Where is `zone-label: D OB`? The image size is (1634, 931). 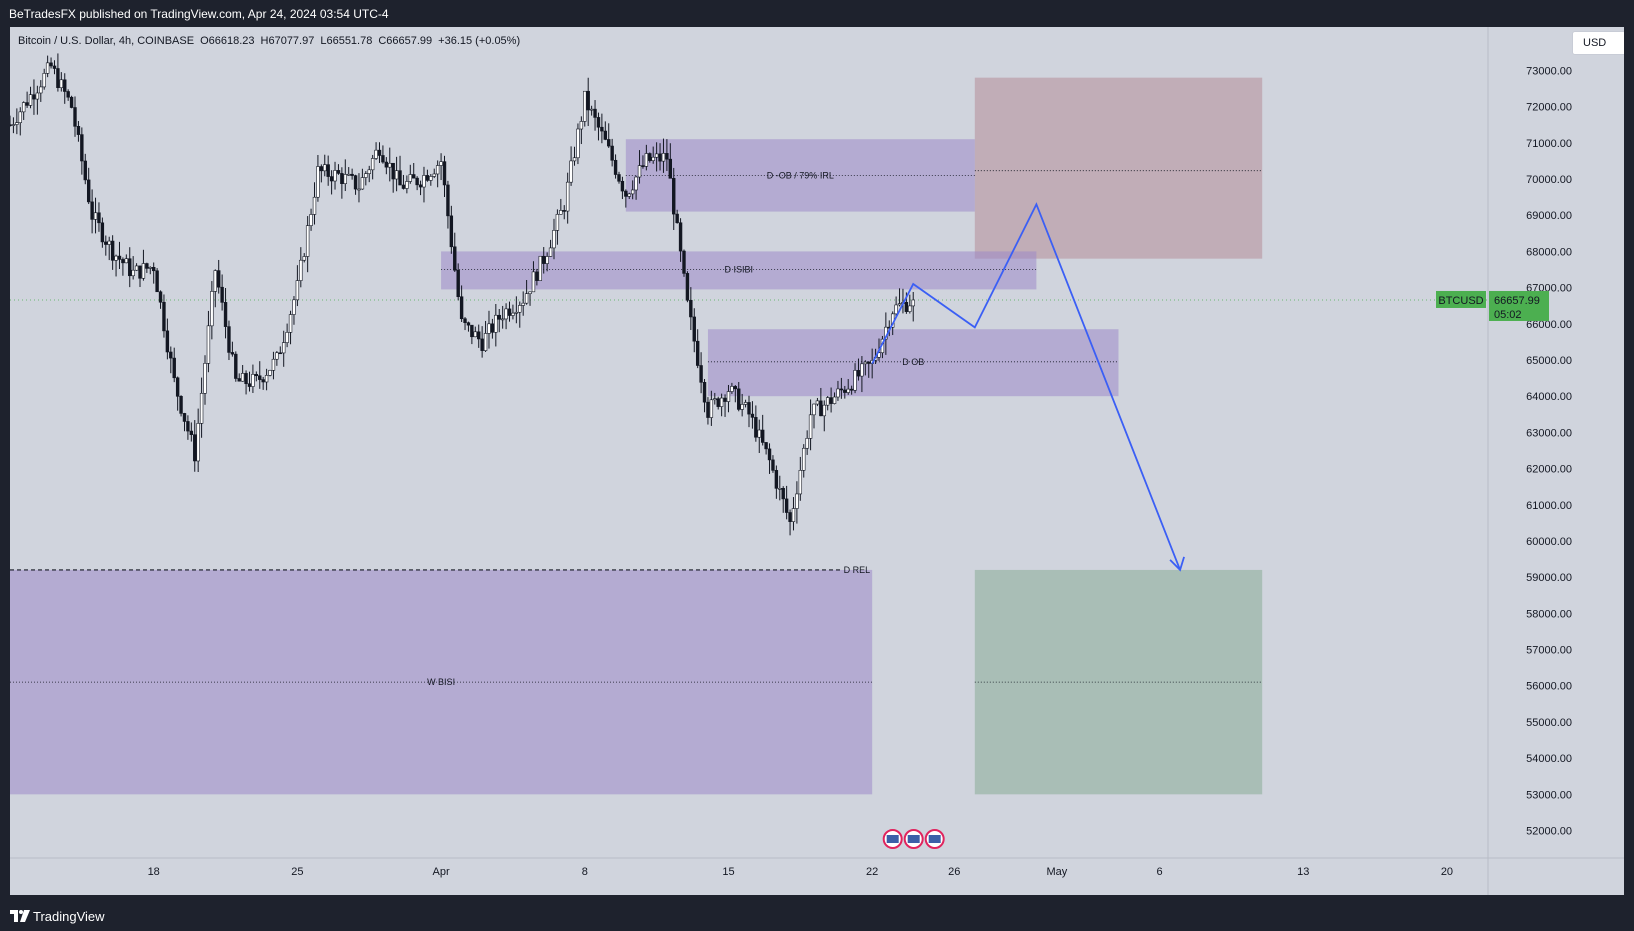 zone-label: D OB is located at coordinates (913, 362).